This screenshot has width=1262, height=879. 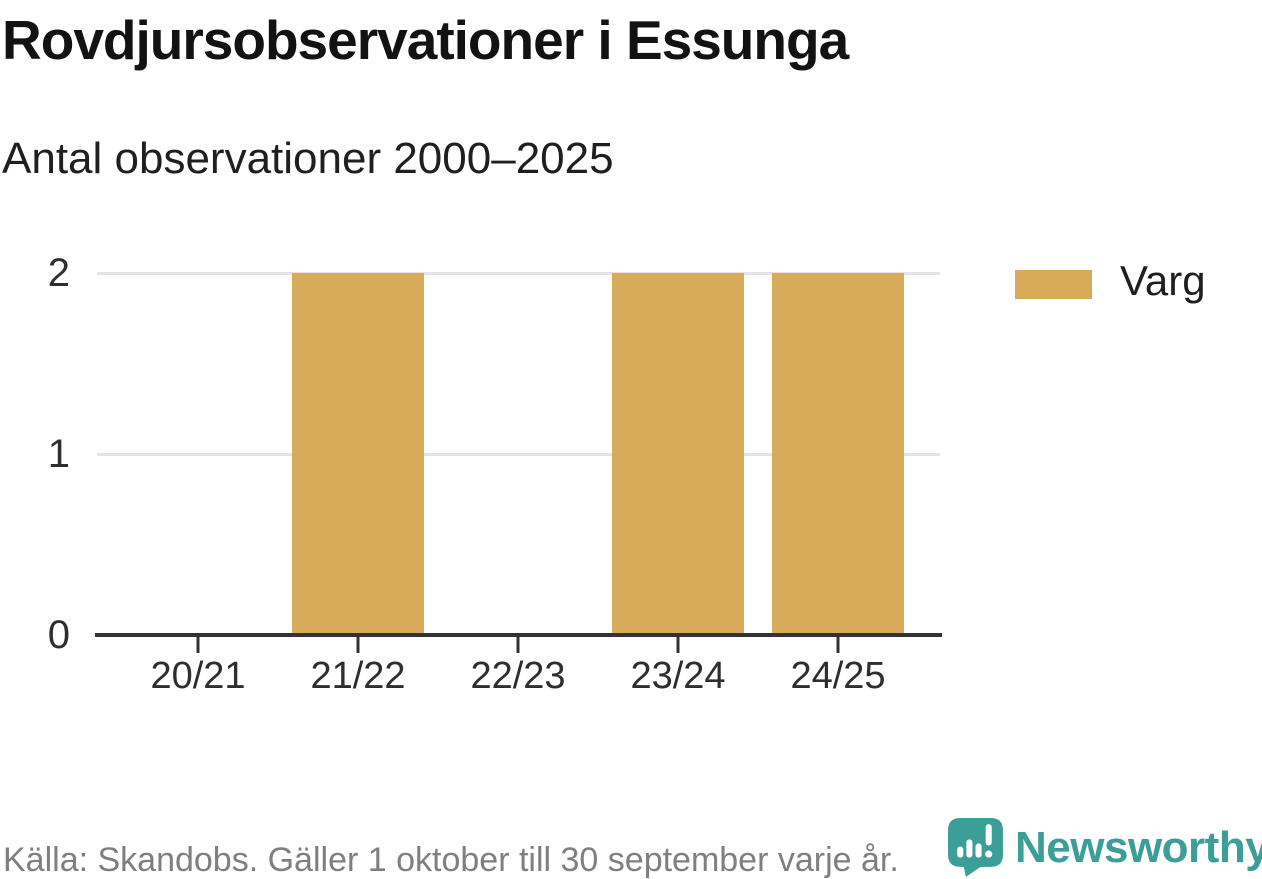 What do you see at coordinates (838, 676) in the screenshot?
I see `x-tick-label-24-25: 24/25` at bounding box center [838, 676].